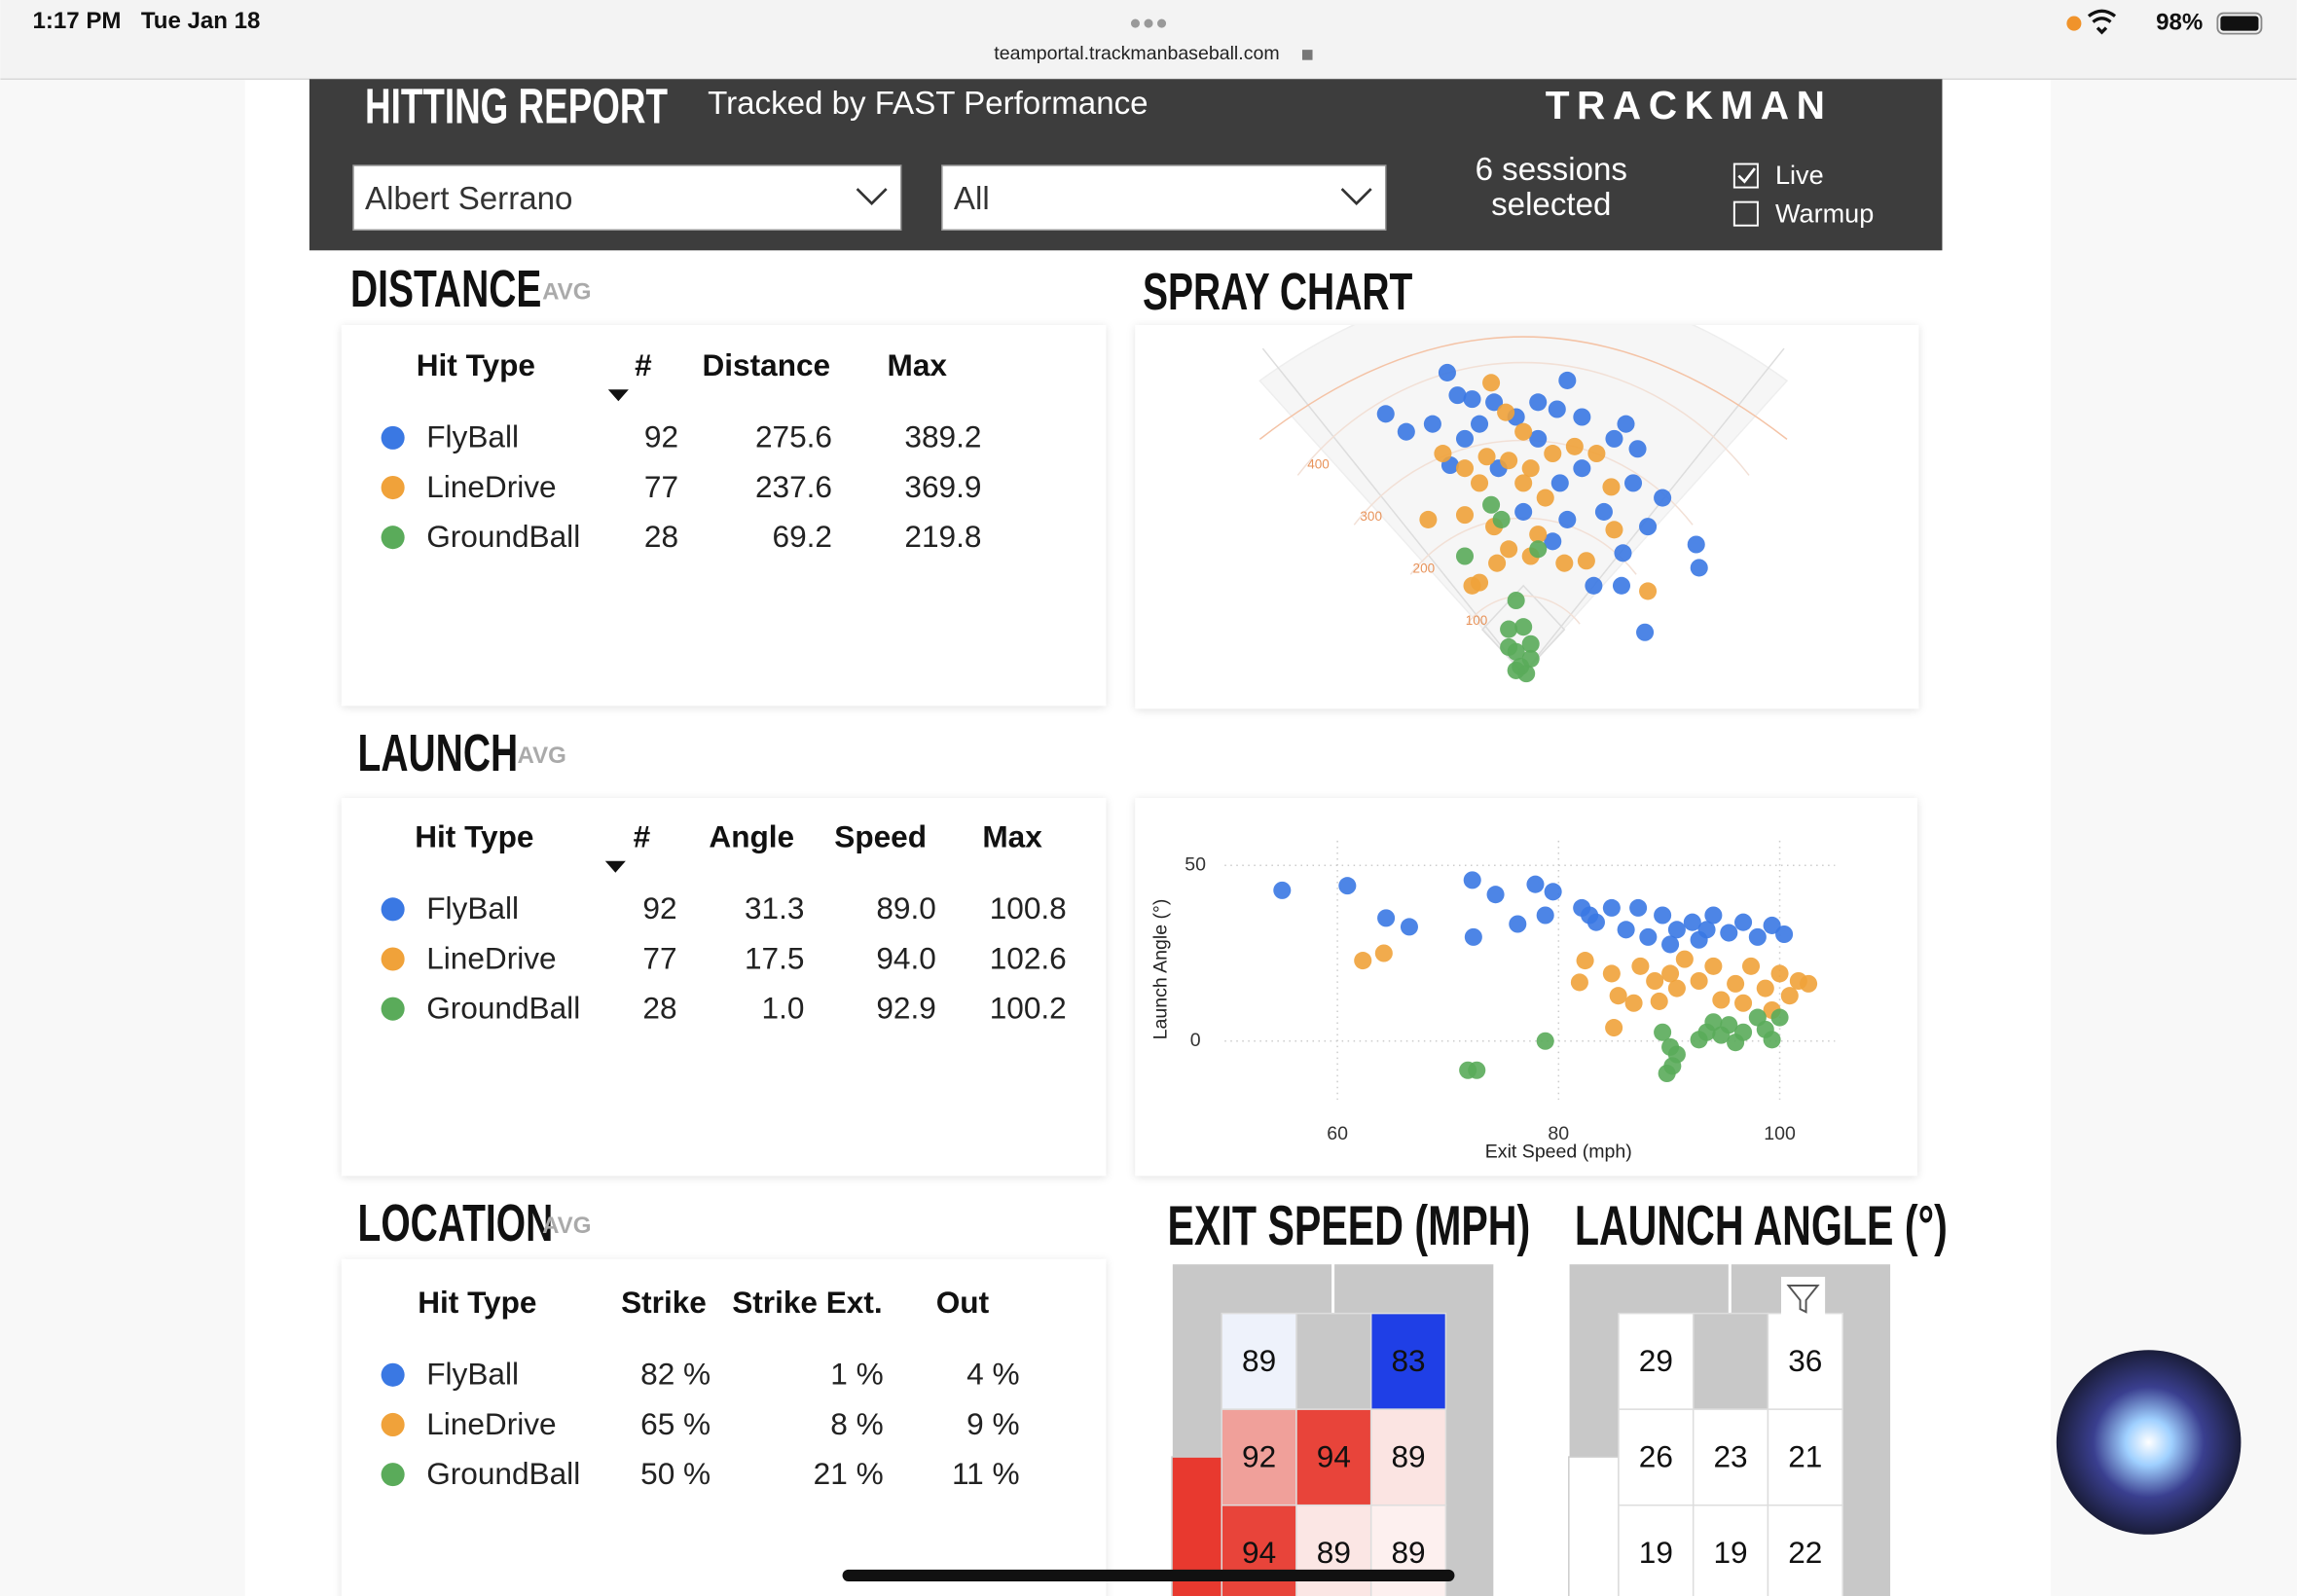  What do you see at coordinates (1259, 1553) in the screenshot?
I see `heatmap-value: 94` at bounding box center [1259, 1553].